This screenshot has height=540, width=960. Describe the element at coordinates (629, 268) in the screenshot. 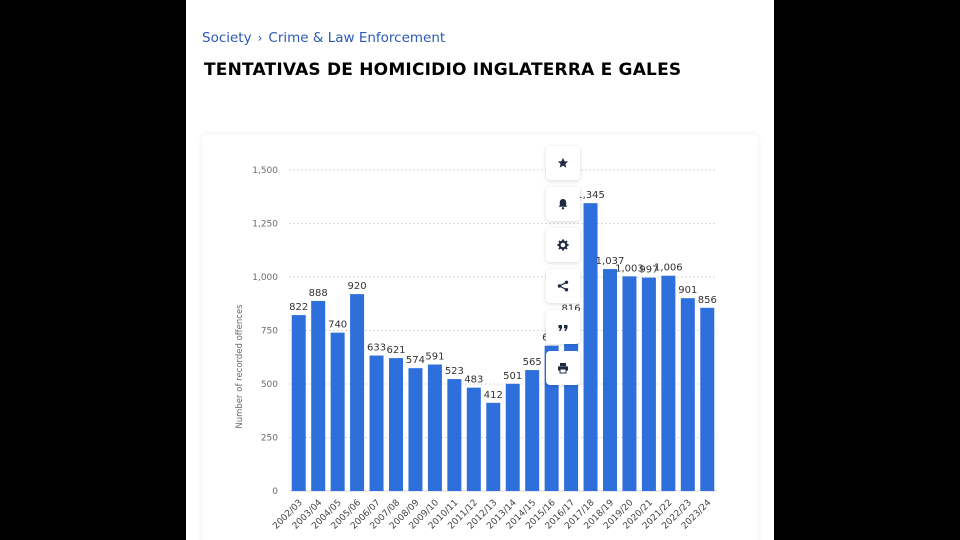

I see `data-label: 1,003` at that location.